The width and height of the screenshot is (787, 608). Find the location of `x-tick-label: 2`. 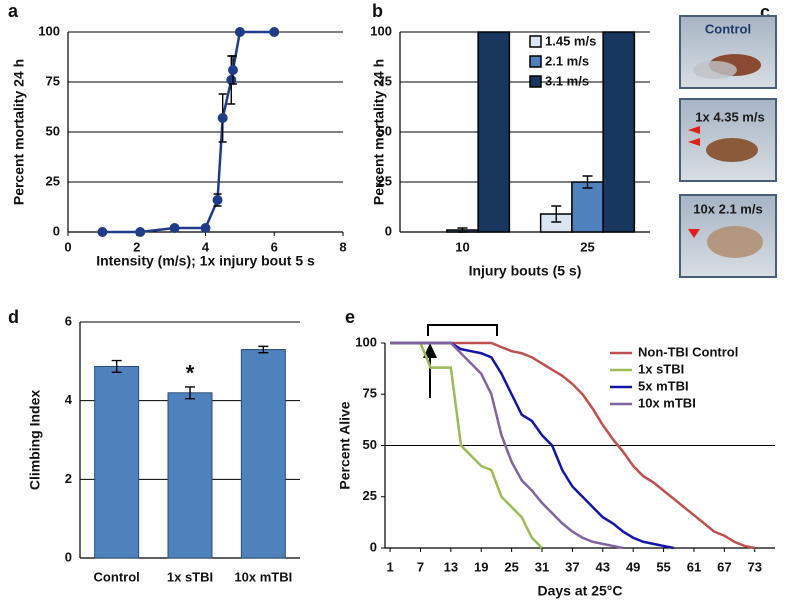

x-tick-label: 2 is located at coordinates (136, 246).